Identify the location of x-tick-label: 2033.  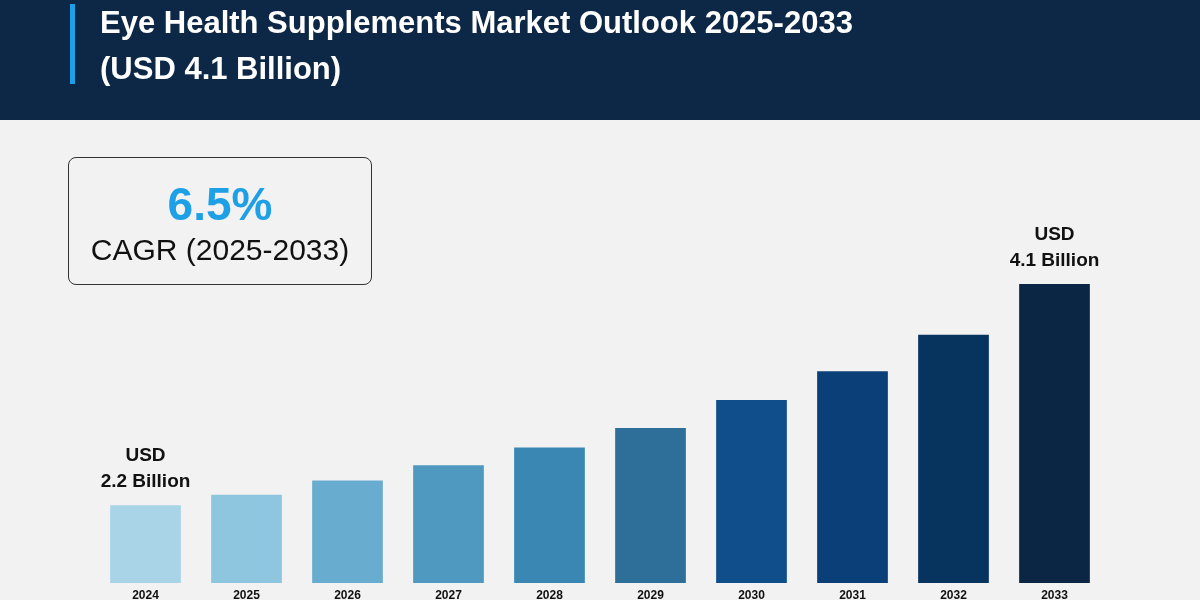
(1055, 593).